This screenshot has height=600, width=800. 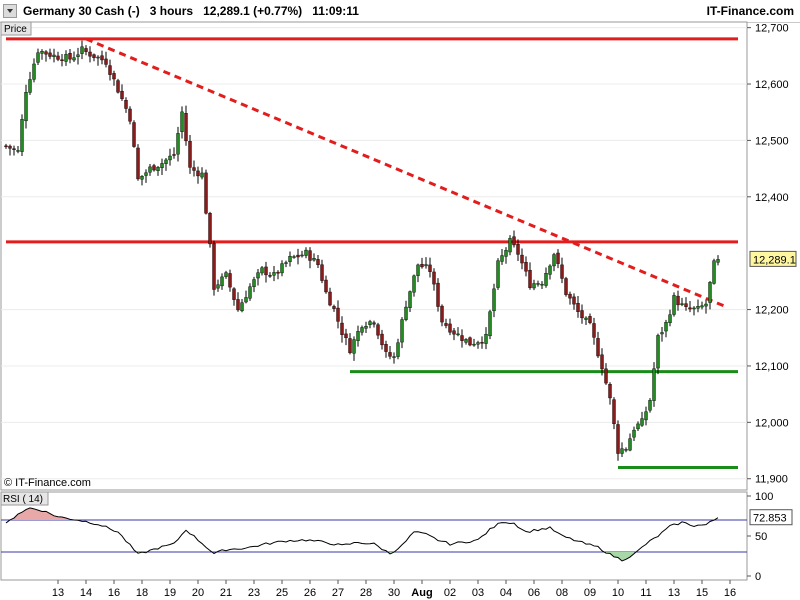 I want to click on timestamp: 11:09:11, so click(x=335, y=11).